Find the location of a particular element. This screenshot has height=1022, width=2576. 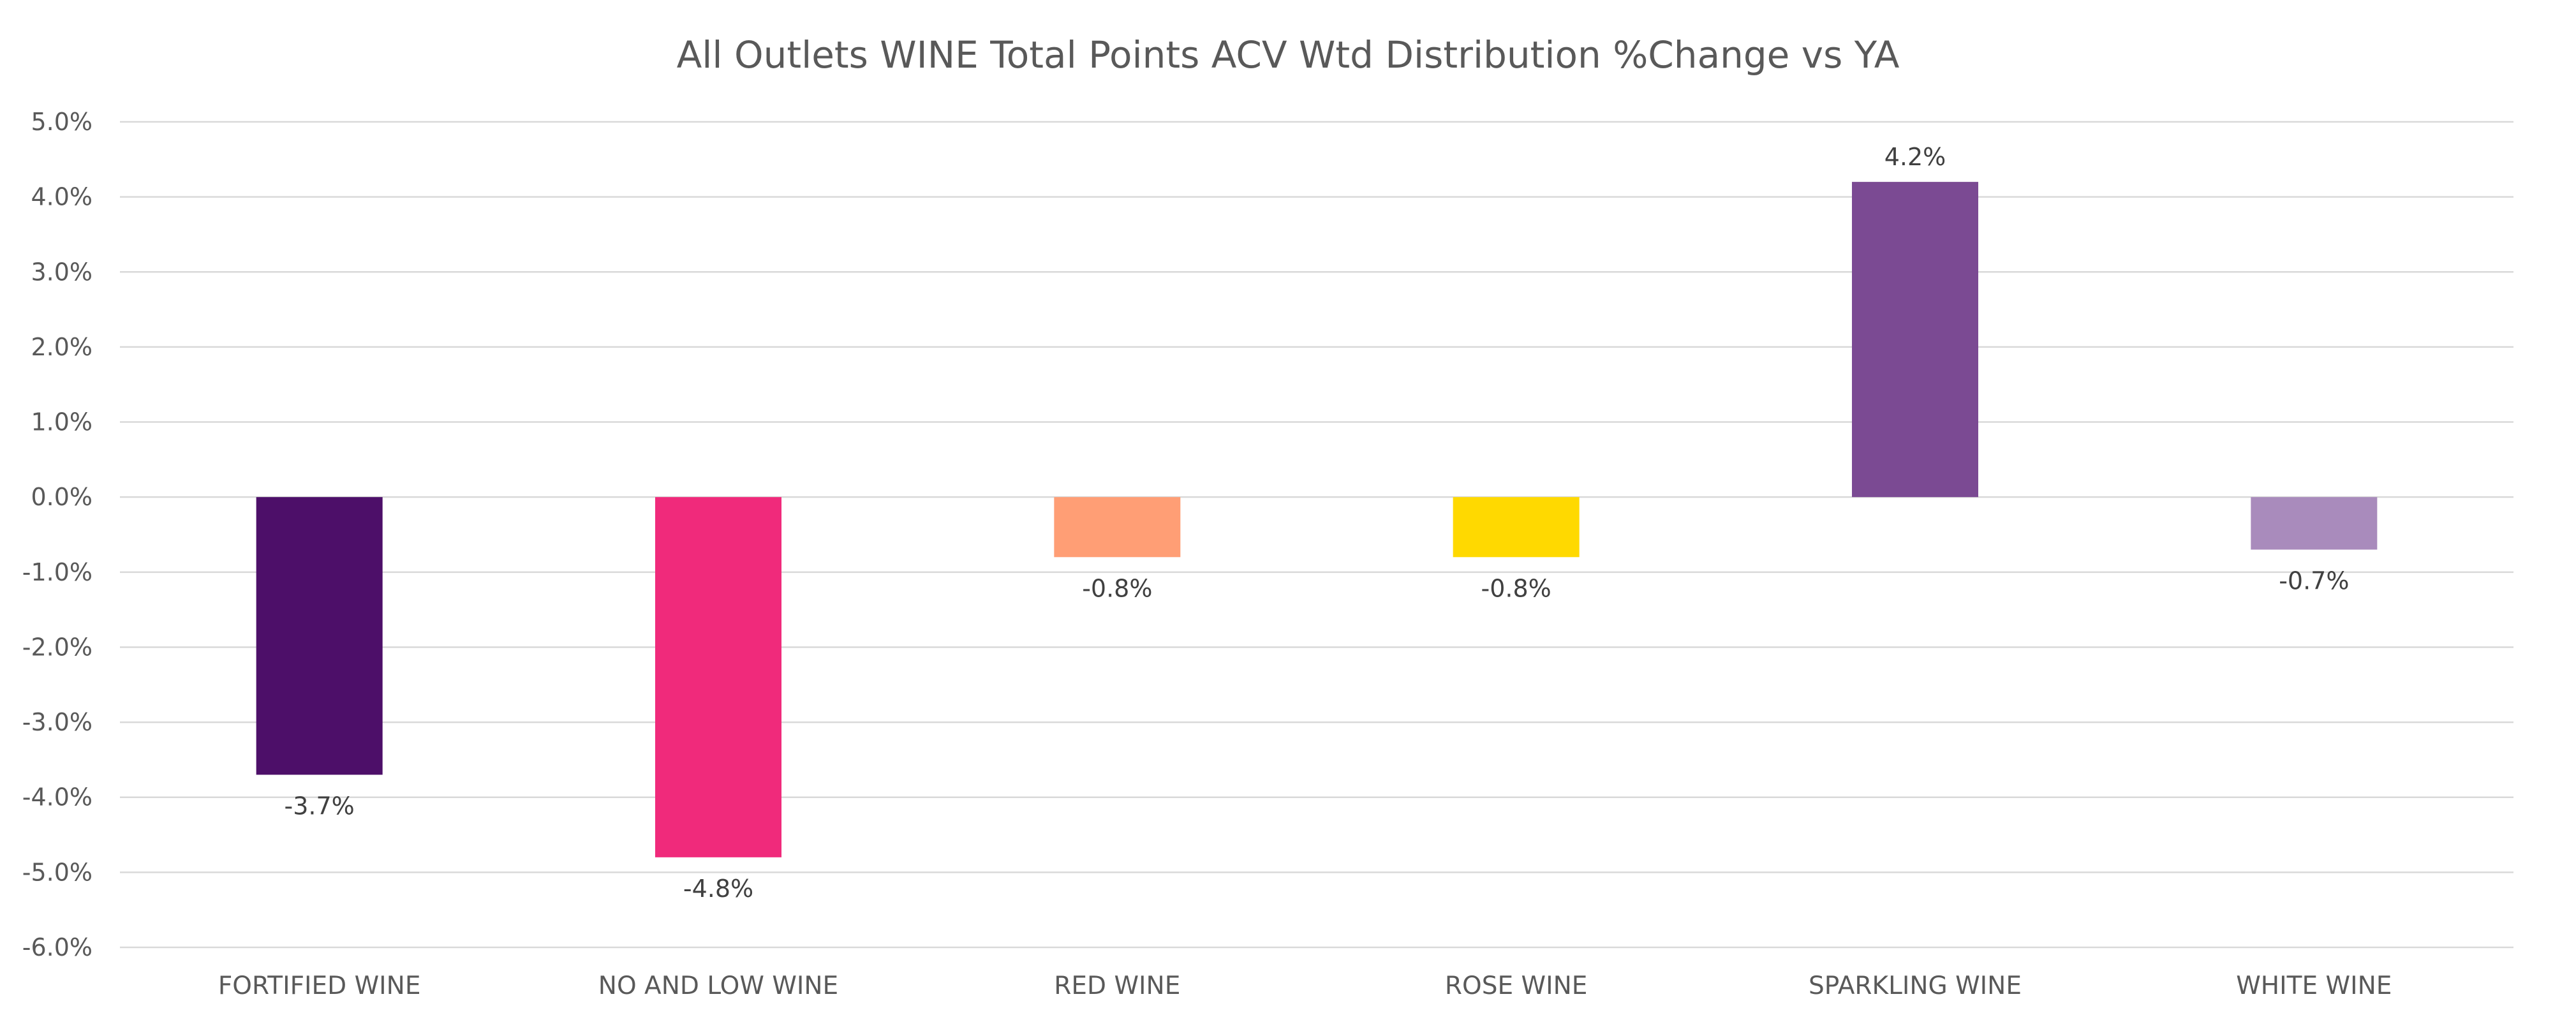

y-tick-label: -4.0% is located at coordinates (57, 797).